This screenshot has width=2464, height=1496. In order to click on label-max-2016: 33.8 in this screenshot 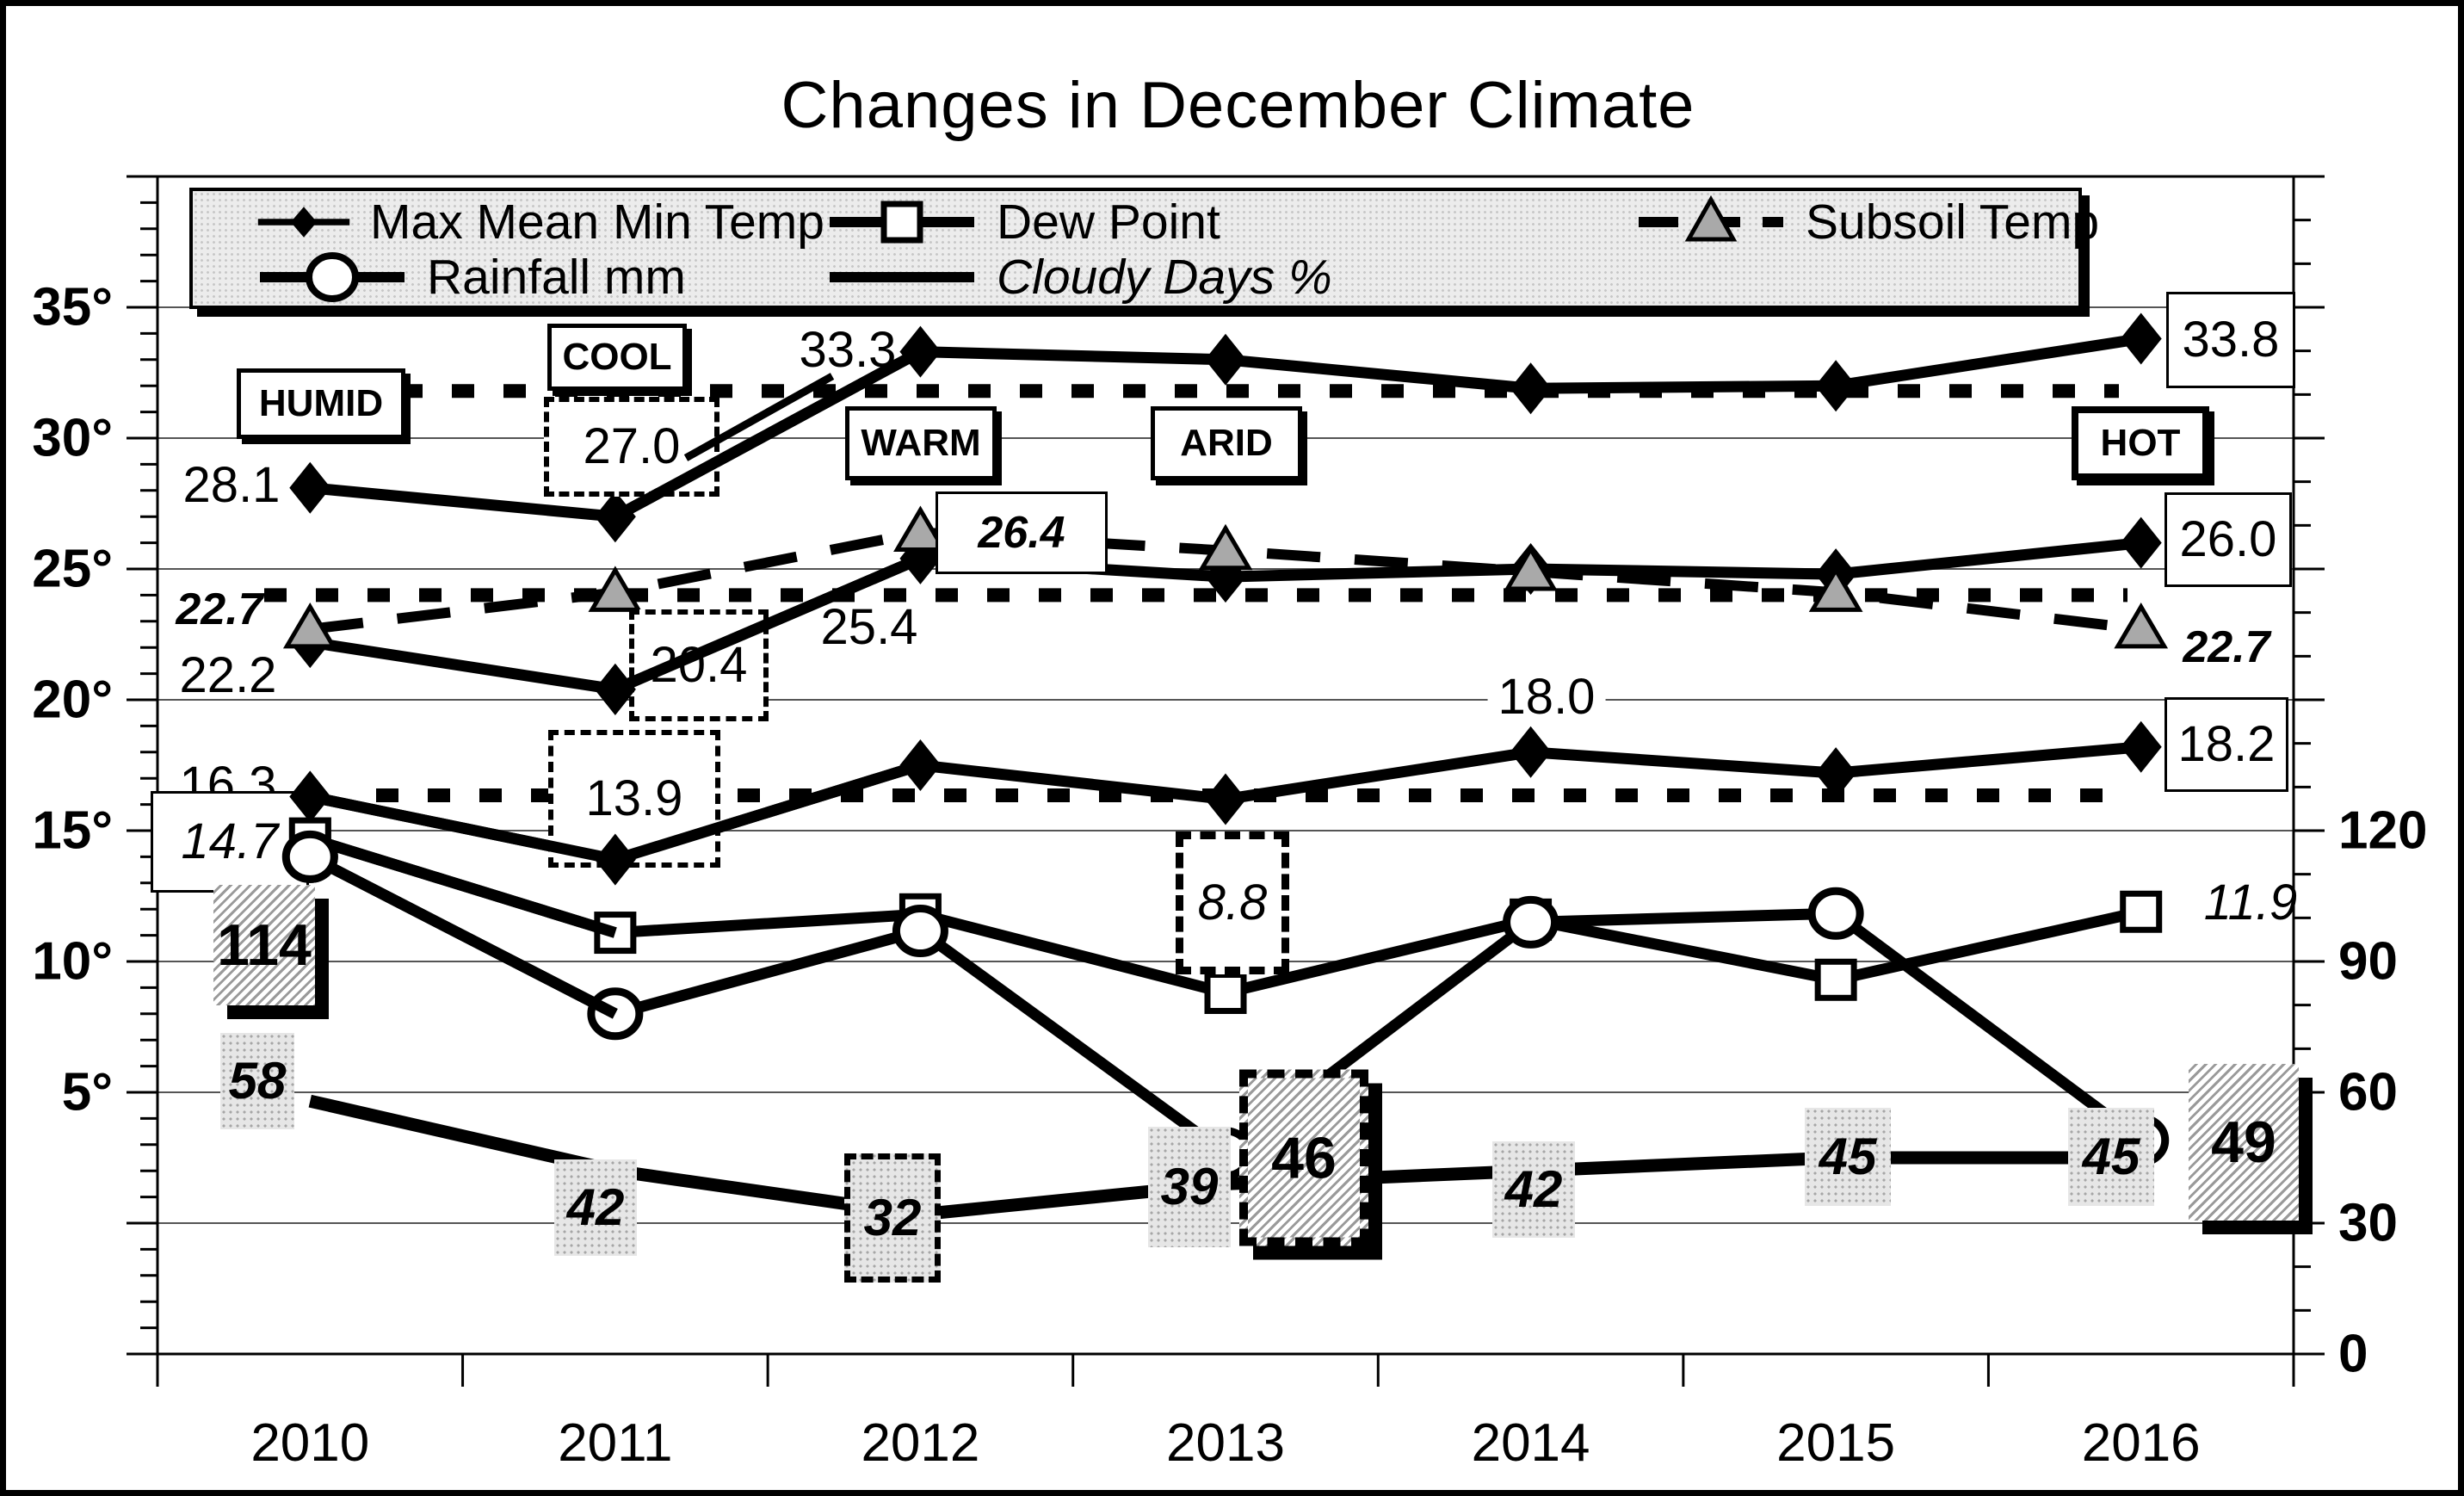, I will do `click(2230, 340)`.